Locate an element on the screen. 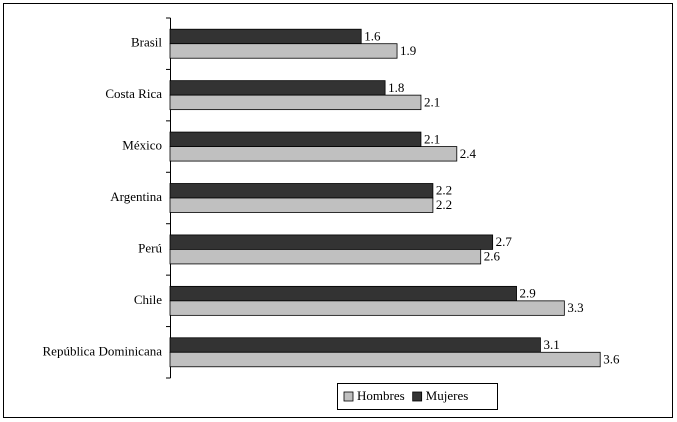 Image resolution: width=677 pixels, height=422 pixels. value-label: 3.1 is located at coordinates (551, 344).